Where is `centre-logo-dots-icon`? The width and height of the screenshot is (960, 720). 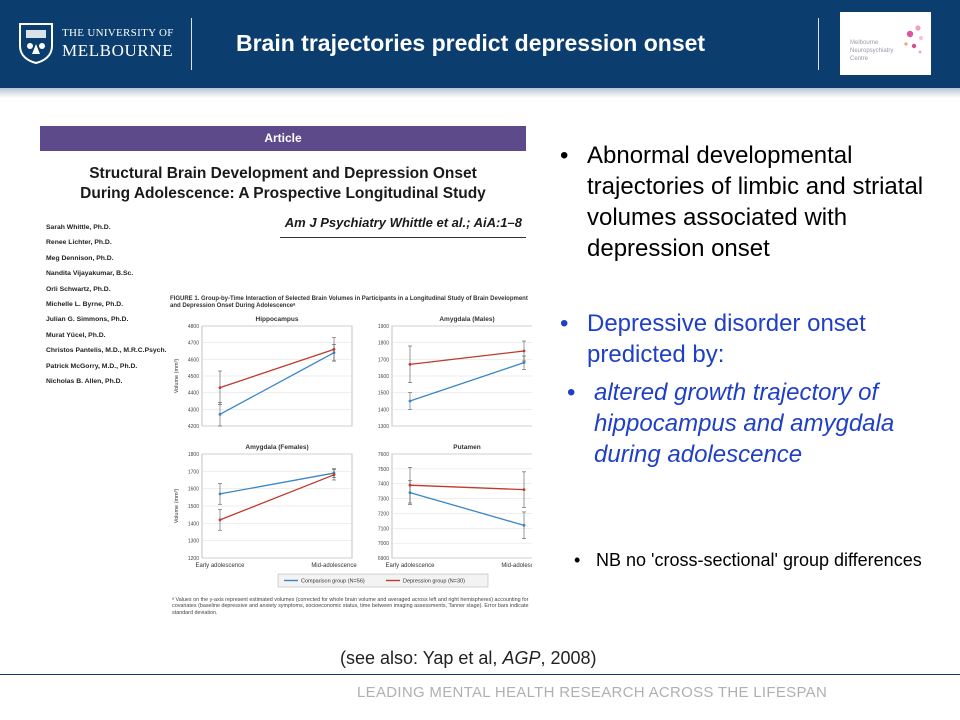 centre-logo-dots-icon is located at coordinates (913, 39).